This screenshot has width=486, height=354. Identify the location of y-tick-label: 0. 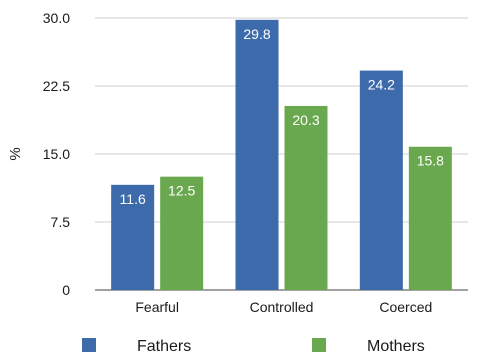
(66, 290).